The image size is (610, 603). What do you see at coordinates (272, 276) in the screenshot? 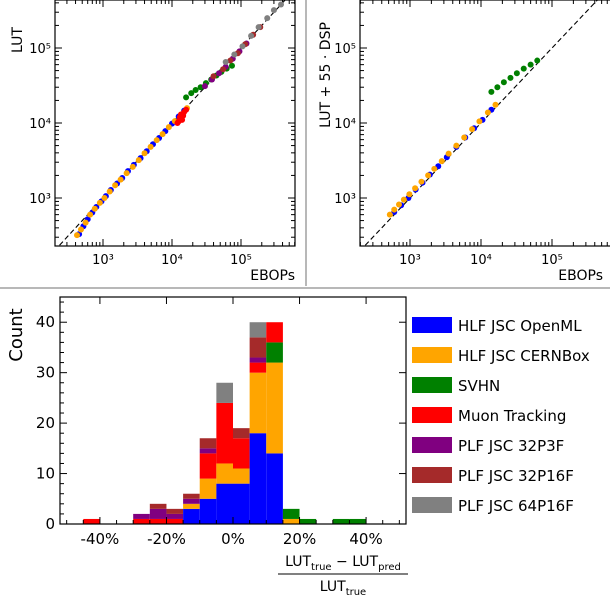
I see `top-left-xlabel: EBOPs` at bounding box center [272, 276].